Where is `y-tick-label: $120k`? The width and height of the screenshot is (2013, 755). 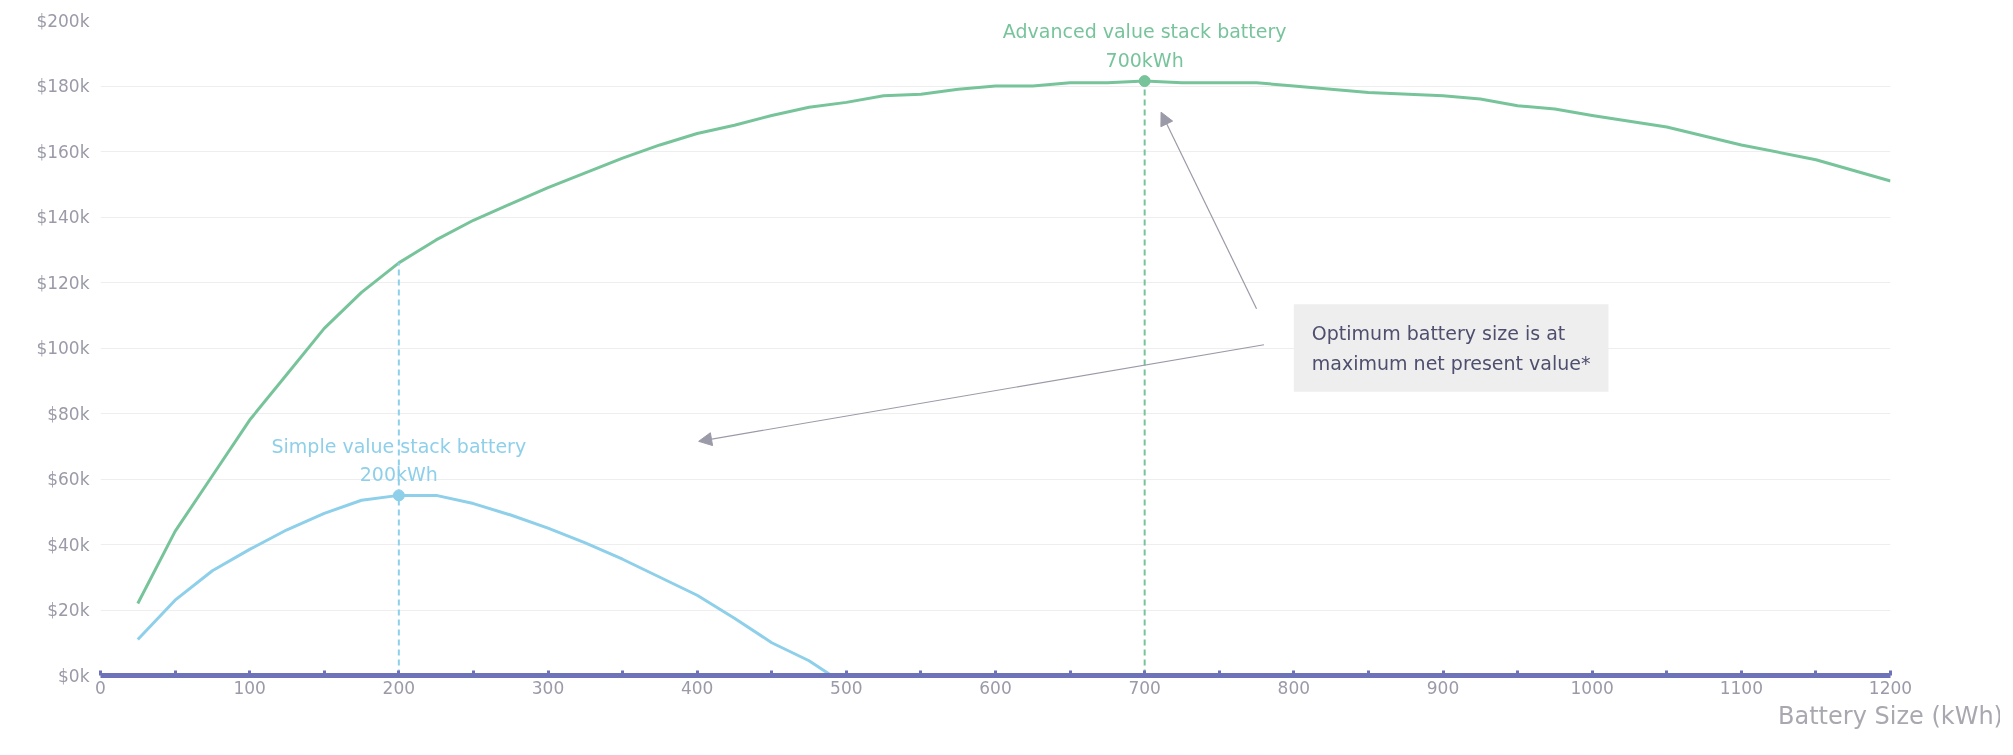 y-tick-label: $120k is located at coordinates (63, 282).